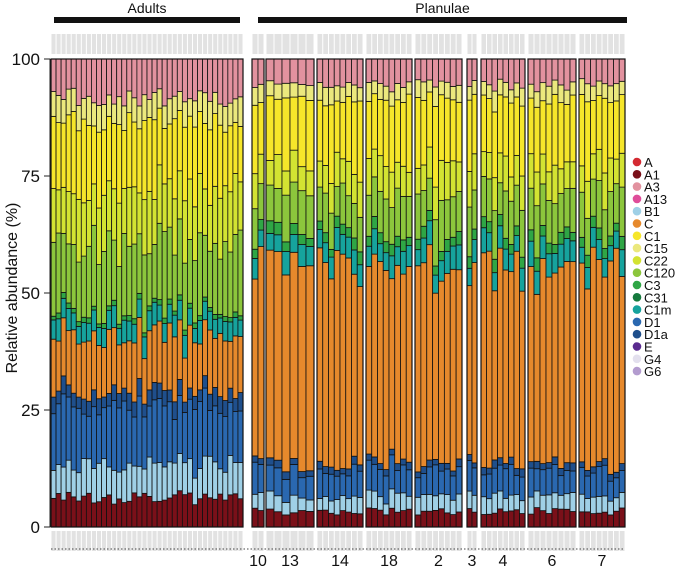 This screenshot has width=685, height=571. What do you see at coordinates (35, 527) in the screenshot?
I see `y-tick-label: 0` at bounding box center [35, 527].